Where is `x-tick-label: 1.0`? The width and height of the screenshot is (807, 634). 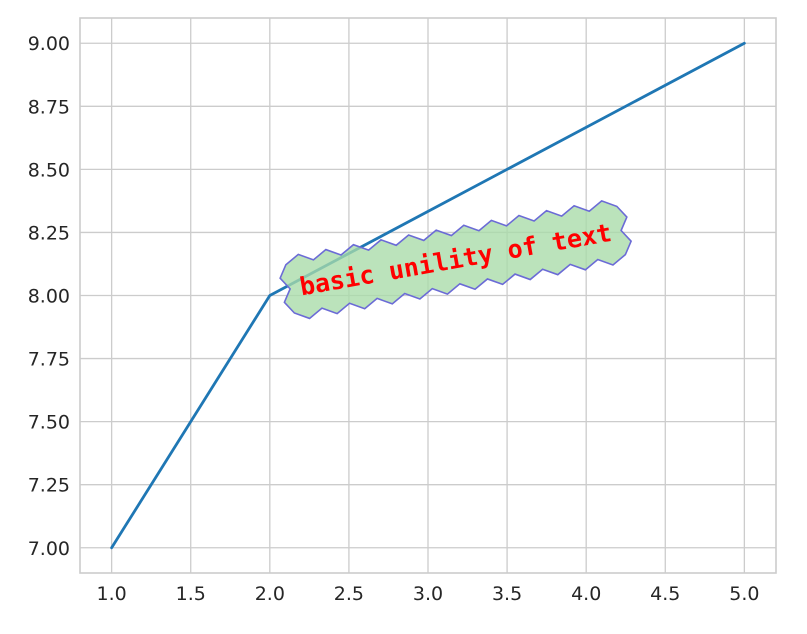
x-tick-label: 1.0 is located at coordinates (112, 594).